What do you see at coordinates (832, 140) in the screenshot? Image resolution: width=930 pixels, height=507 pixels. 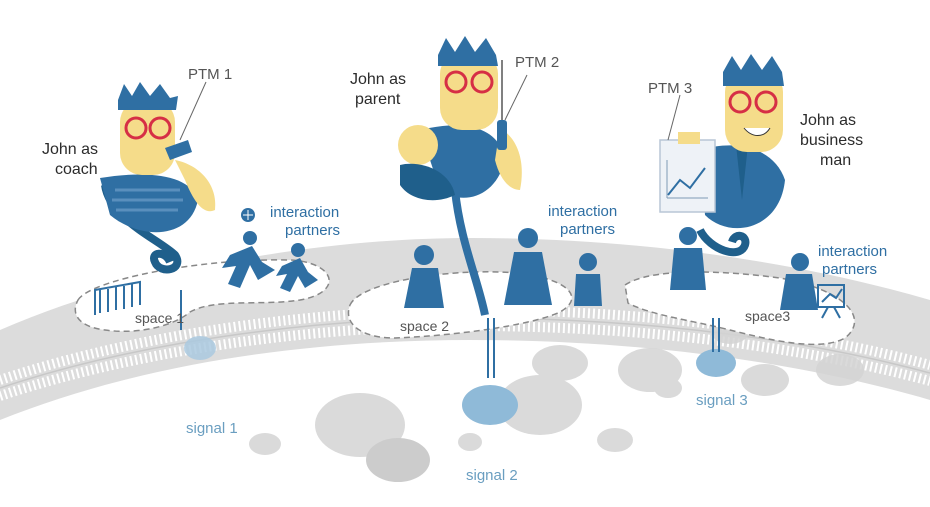 I see `business-role-line2: business` at bounding box center [832, 140].